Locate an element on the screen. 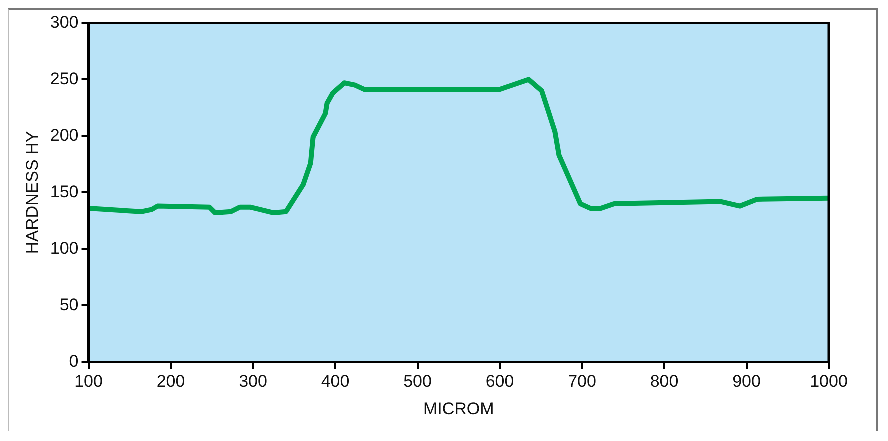 Image resolution: width=888 pixels, height=441 pixels. y-tick-label: 50 is located at coordinates (69, 304).